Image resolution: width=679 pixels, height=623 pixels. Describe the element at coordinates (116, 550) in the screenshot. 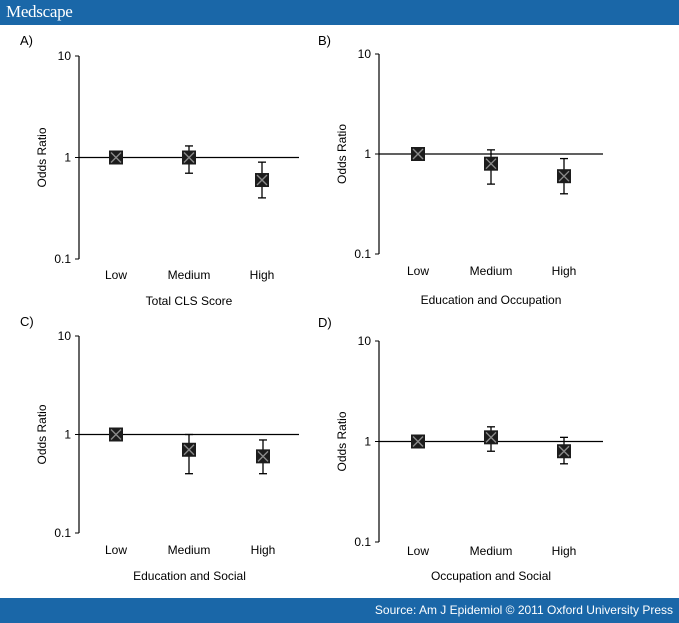

I see `chart-3-category-label-1: Low` at that location.